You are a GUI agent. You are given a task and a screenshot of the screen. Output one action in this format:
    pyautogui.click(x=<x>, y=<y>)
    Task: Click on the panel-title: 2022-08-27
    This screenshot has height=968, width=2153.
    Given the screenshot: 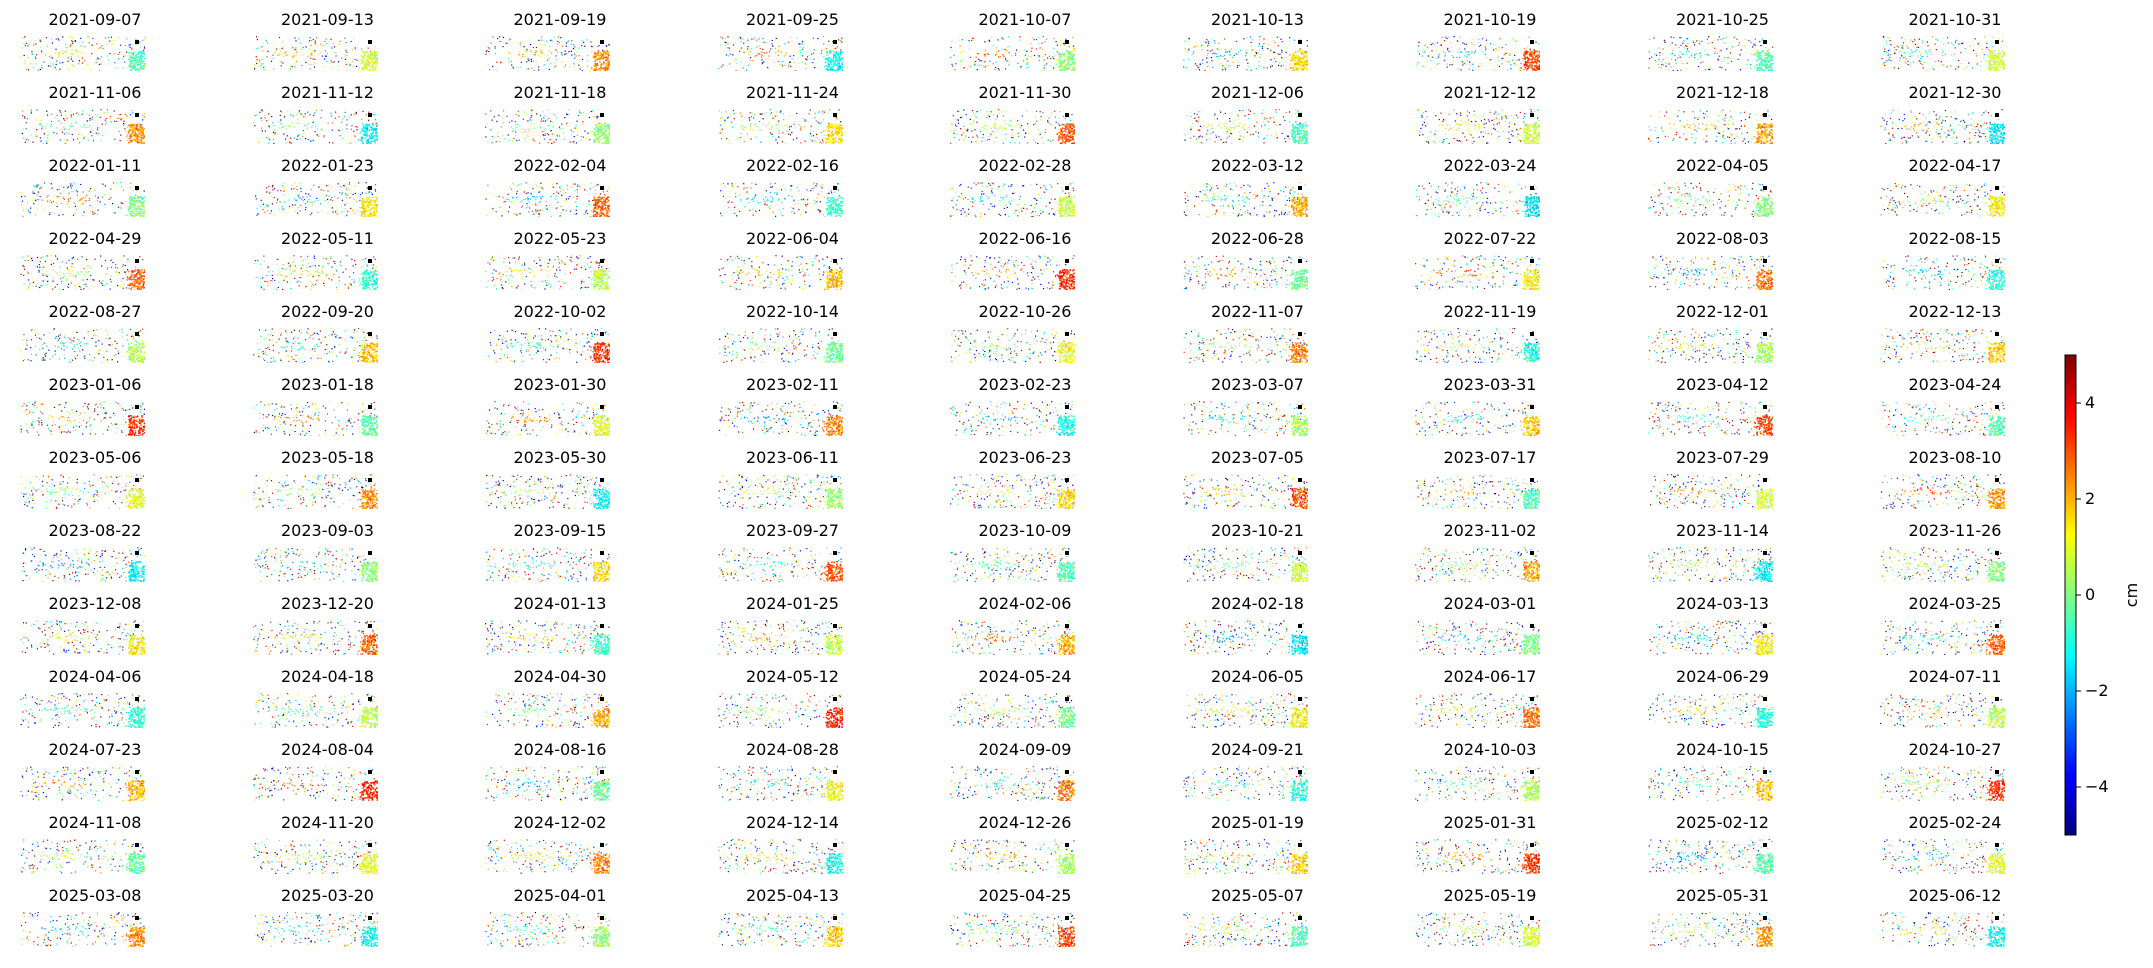 What is the action you would take?
    pyautogui.click(x=95, y=312)
    